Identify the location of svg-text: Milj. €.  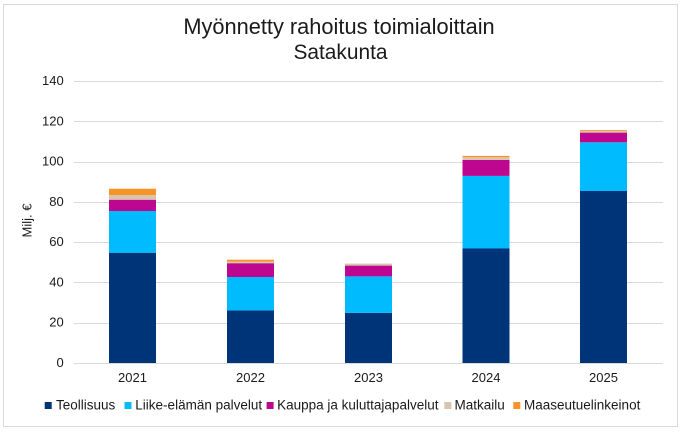
(27, 220).